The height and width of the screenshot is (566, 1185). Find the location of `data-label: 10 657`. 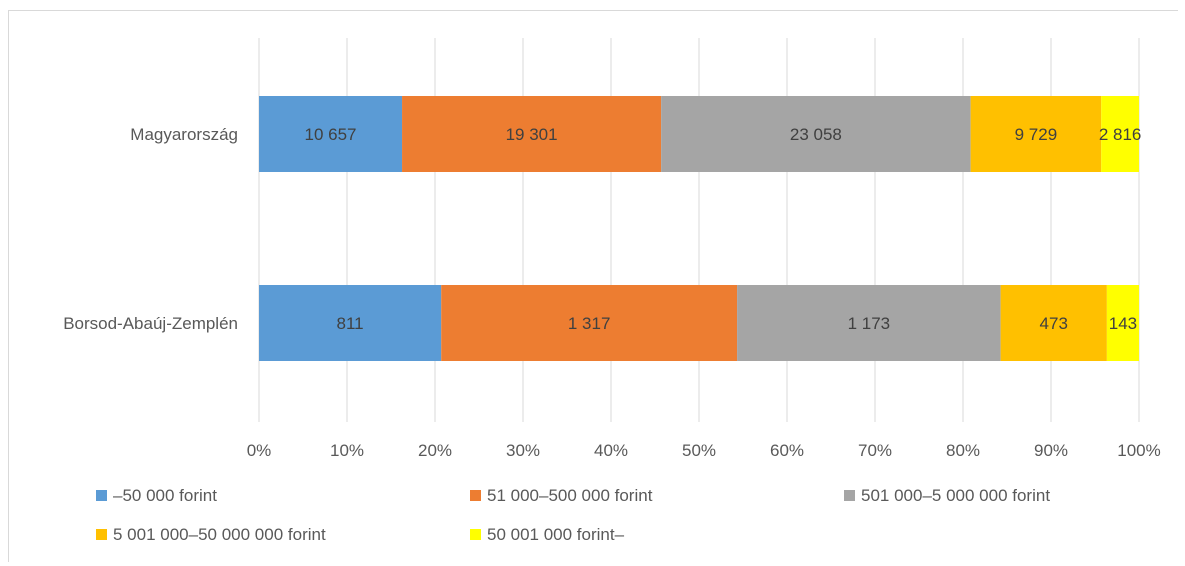

data-label: 10 657 is located at coordinates (331, 134).